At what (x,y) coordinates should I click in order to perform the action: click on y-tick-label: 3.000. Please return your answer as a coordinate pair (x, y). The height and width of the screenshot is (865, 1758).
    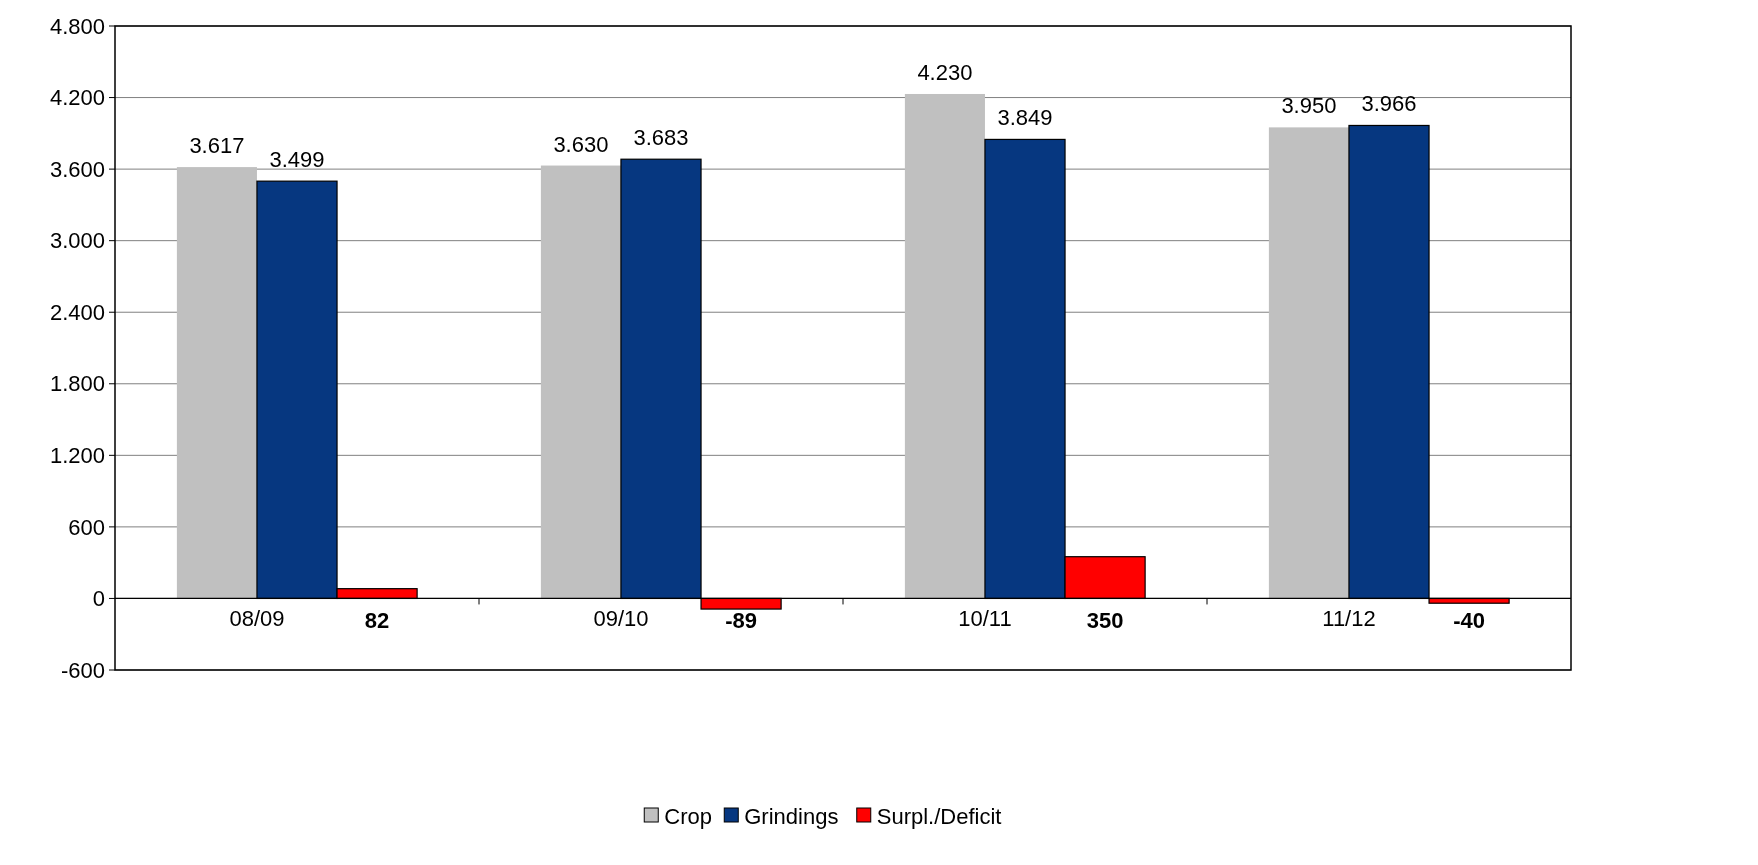
    Looking at the image, I should click on (77, 241).